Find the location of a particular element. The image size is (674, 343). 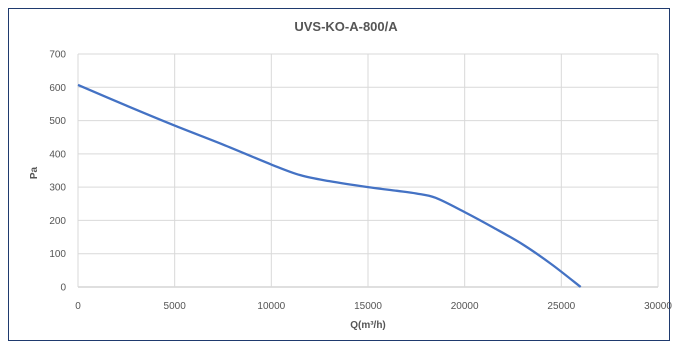

x-tick-label: 20000 is located at coordinates (465, 306).